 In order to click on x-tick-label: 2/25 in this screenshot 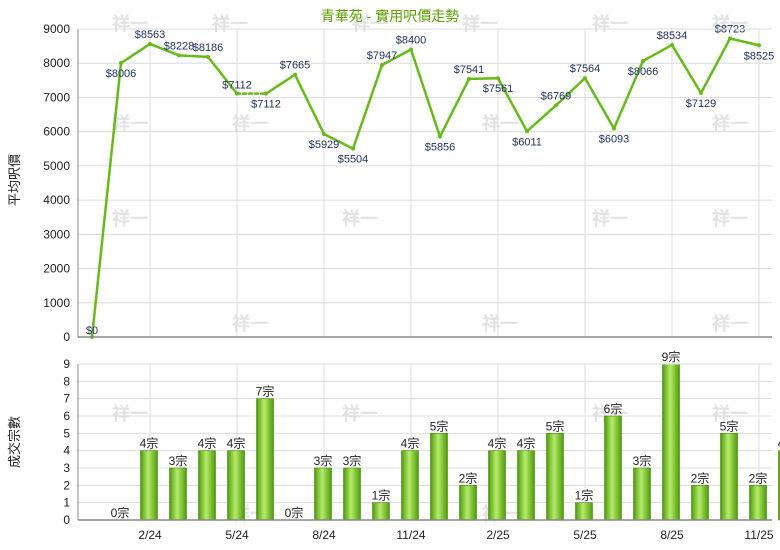, I will do `click(498, 535)`.